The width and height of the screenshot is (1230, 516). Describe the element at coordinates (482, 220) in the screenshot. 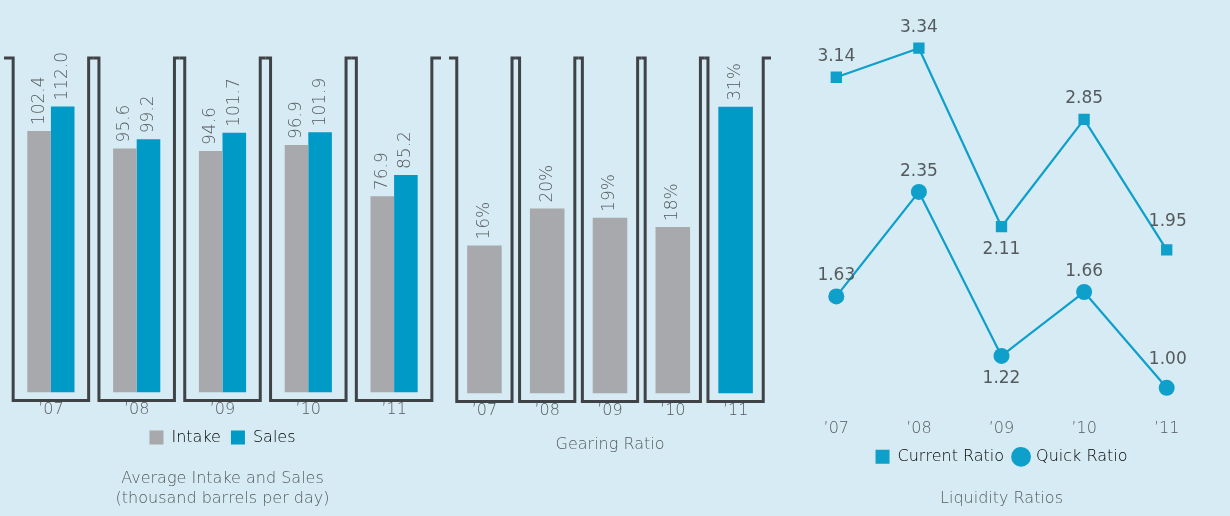

I see `data-label: 16%` at that location.